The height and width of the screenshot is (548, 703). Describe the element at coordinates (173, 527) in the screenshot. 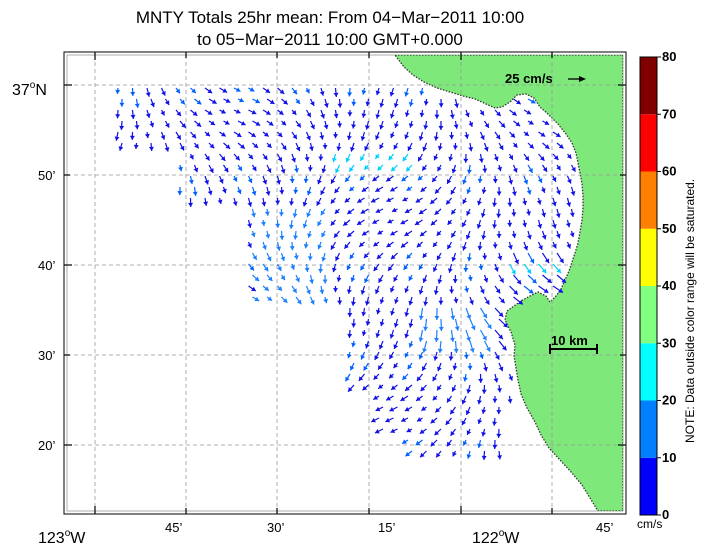

I see `lon-label-45: 45’` at that location.